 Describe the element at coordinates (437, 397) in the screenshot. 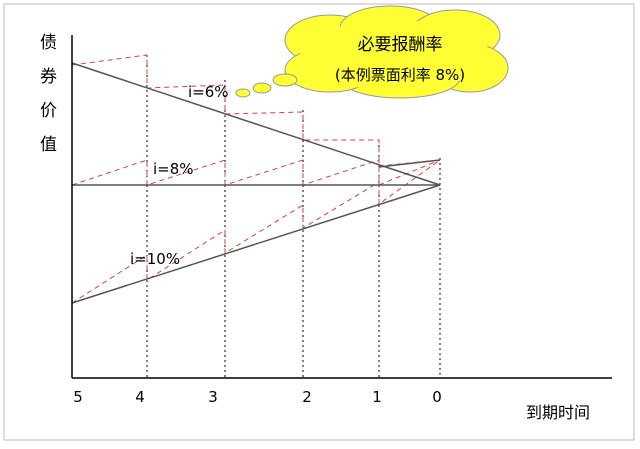

I see `x-tick-label: 0` at that location.